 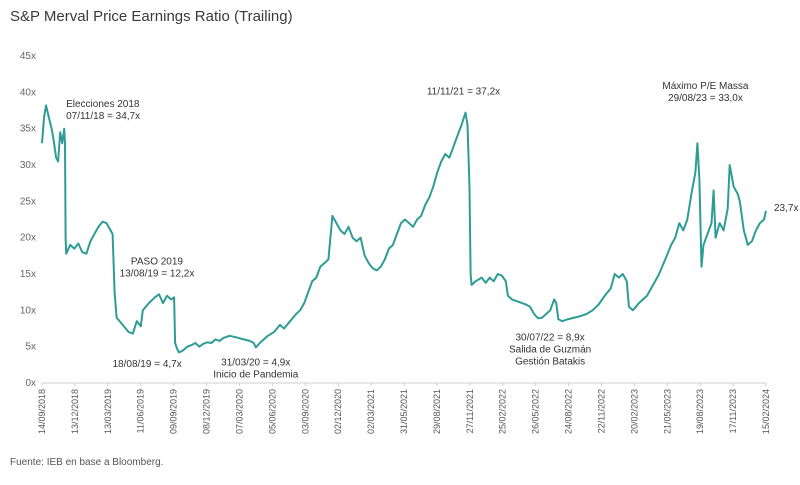 What do you see at coordinates (157, 261) in the screenshot?
I see `annotation-label: PASO 2019` at bounding box center [157, 261].